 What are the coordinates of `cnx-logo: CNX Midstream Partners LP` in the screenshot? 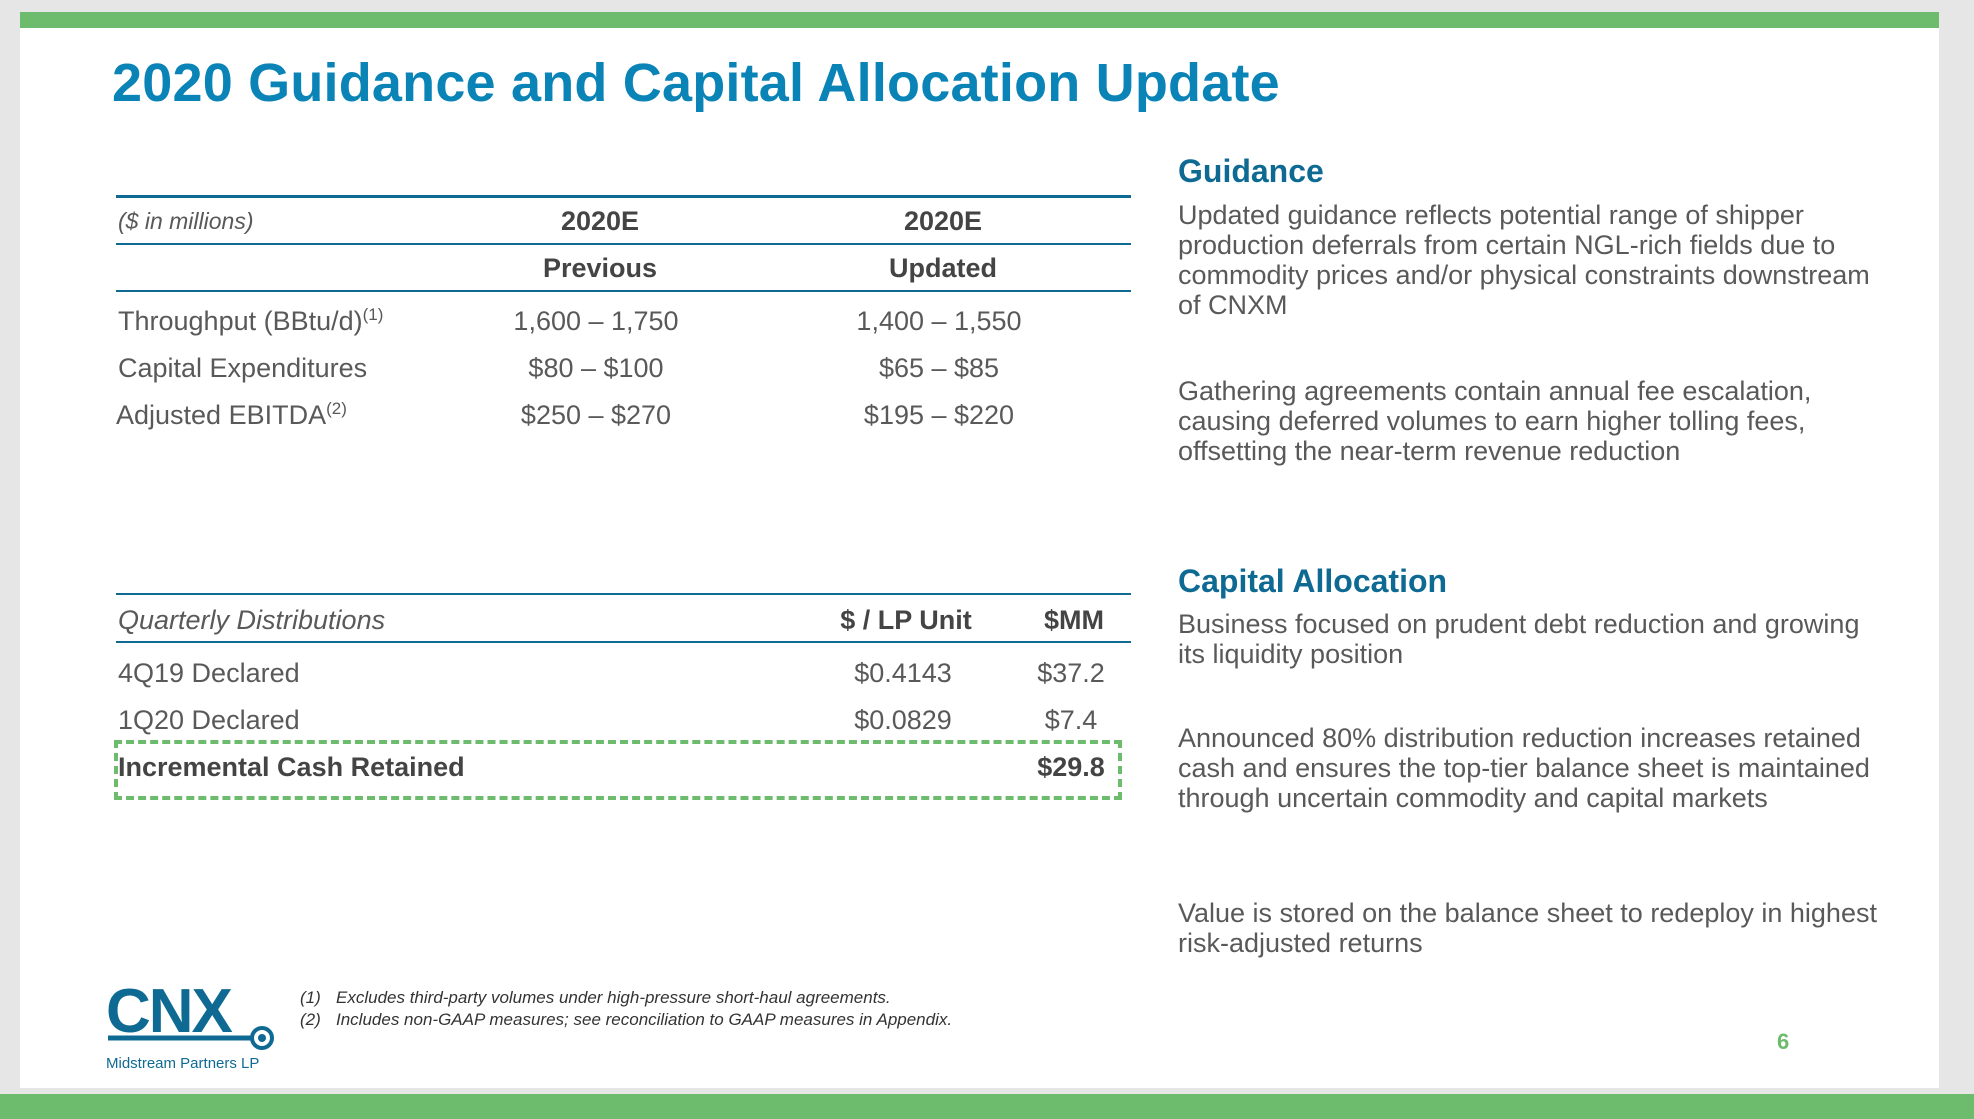 It's located at (199, 1026).